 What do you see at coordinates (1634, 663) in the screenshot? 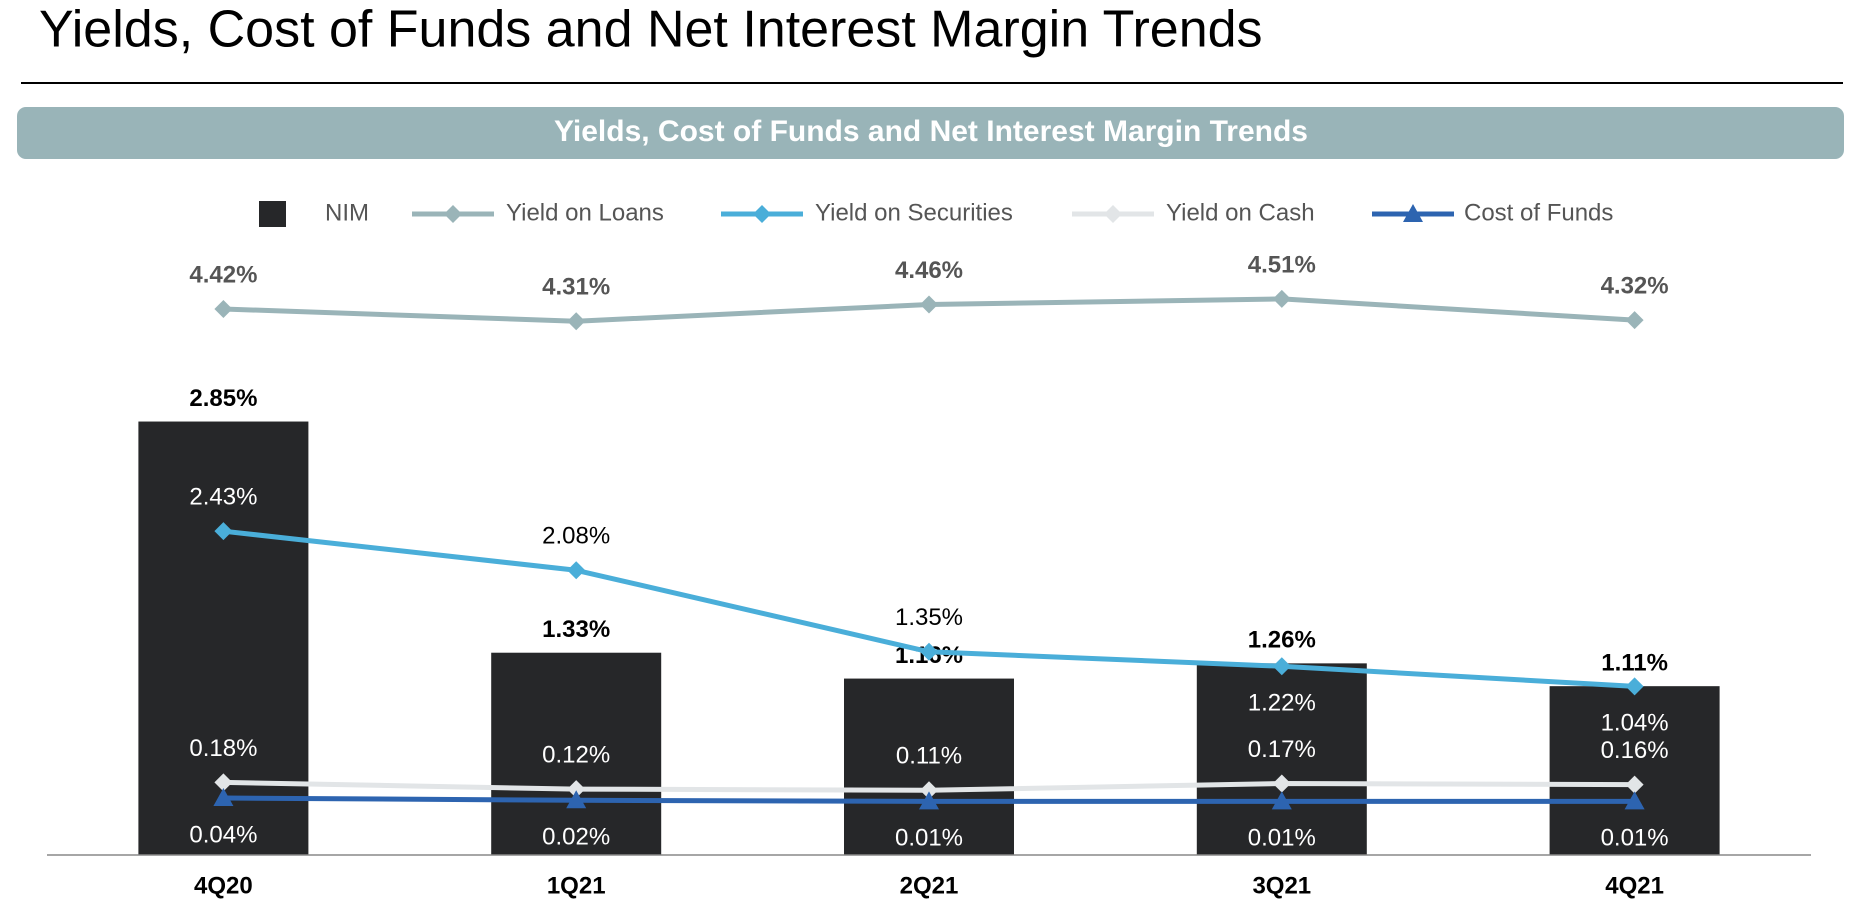
I see `bar-value-label: 1.11%` at bounding box center [1634, 663].